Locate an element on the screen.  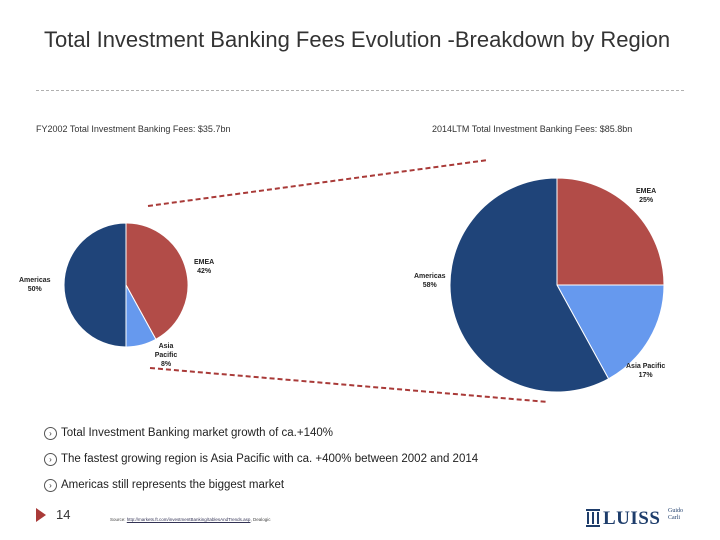
pie1-americas-label: Americas 50% is located at coordinates (35, 285).